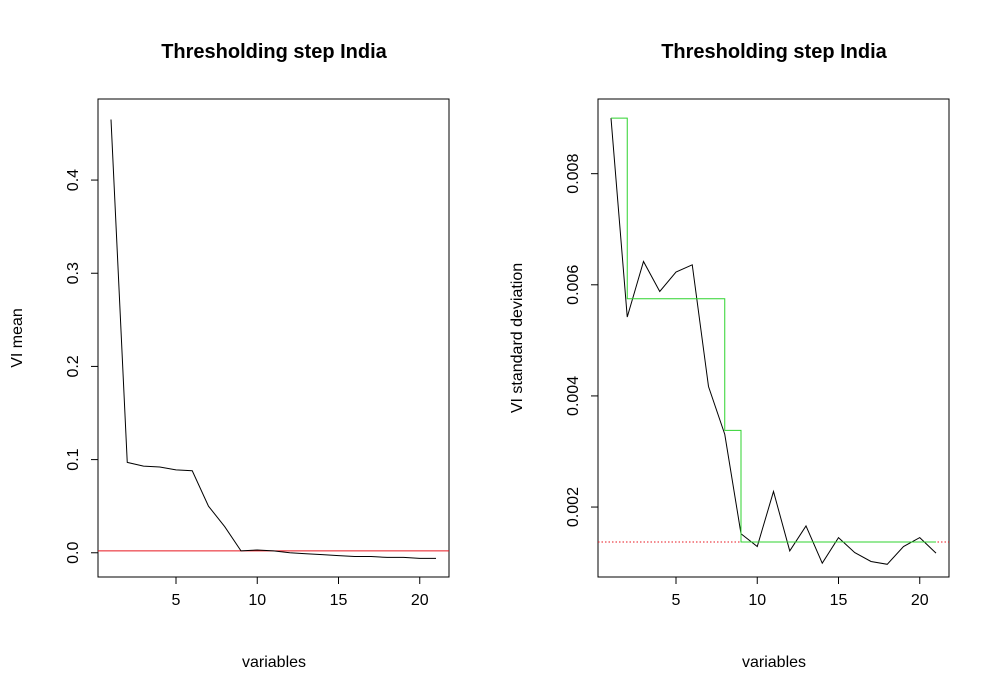 The width and height of the screenshot is (1000, 700). I want to click on y-tick-label: 0.4, so click(73, 180).